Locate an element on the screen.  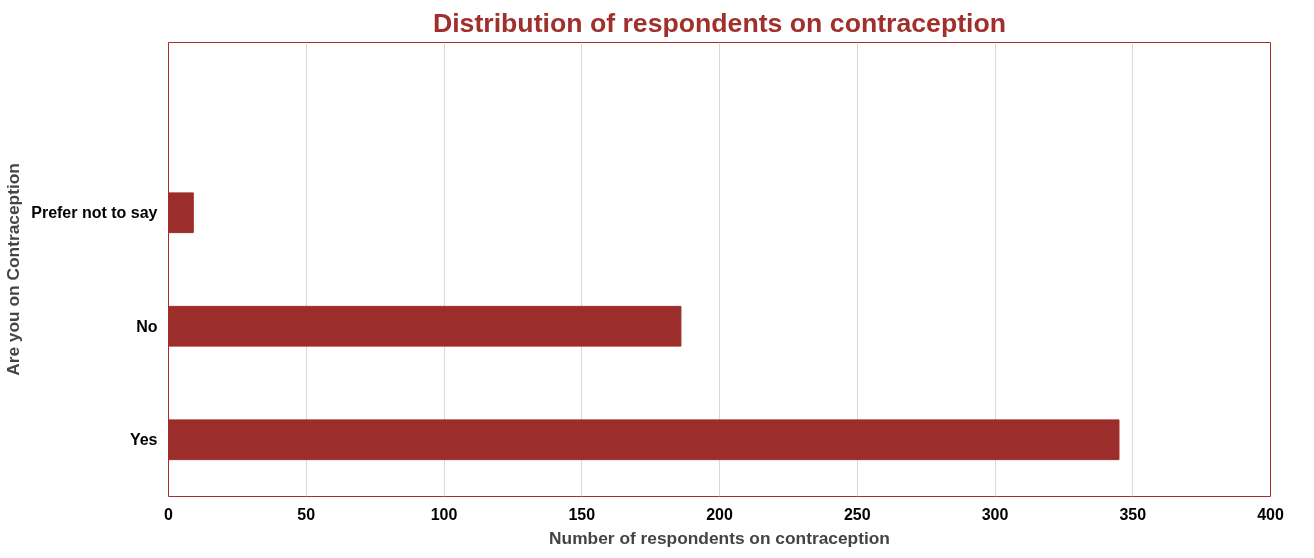
x-tick-label: 150 is located at coordinates (582, 514).